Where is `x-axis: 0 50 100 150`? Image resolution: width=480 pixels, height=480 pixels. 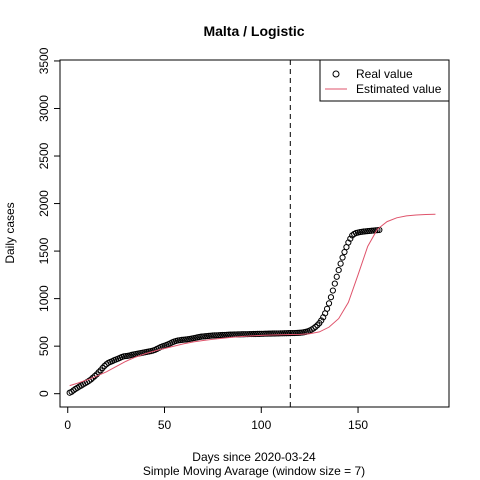
x-axis: 0 50 100 150 is located at coordinates (216, 419).